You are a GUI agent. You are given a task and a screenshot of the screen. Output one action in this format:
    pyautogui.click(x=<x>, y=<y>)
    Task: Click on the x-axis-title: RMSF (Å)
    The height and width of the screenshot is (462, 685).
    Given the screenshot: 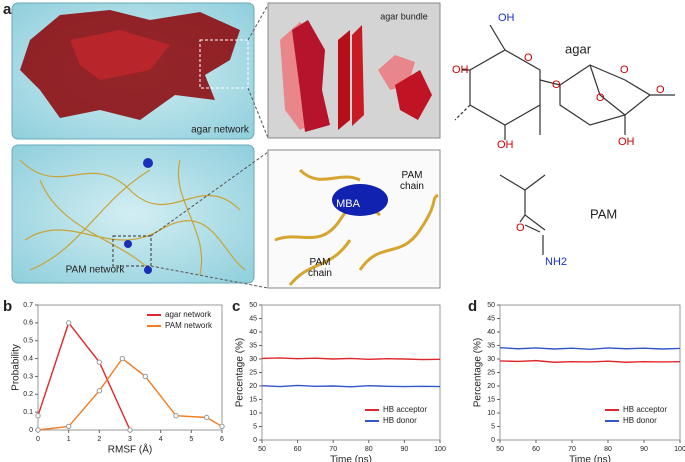 What is the action you would take?
    pyautogui.click(x=130, y=449)
    